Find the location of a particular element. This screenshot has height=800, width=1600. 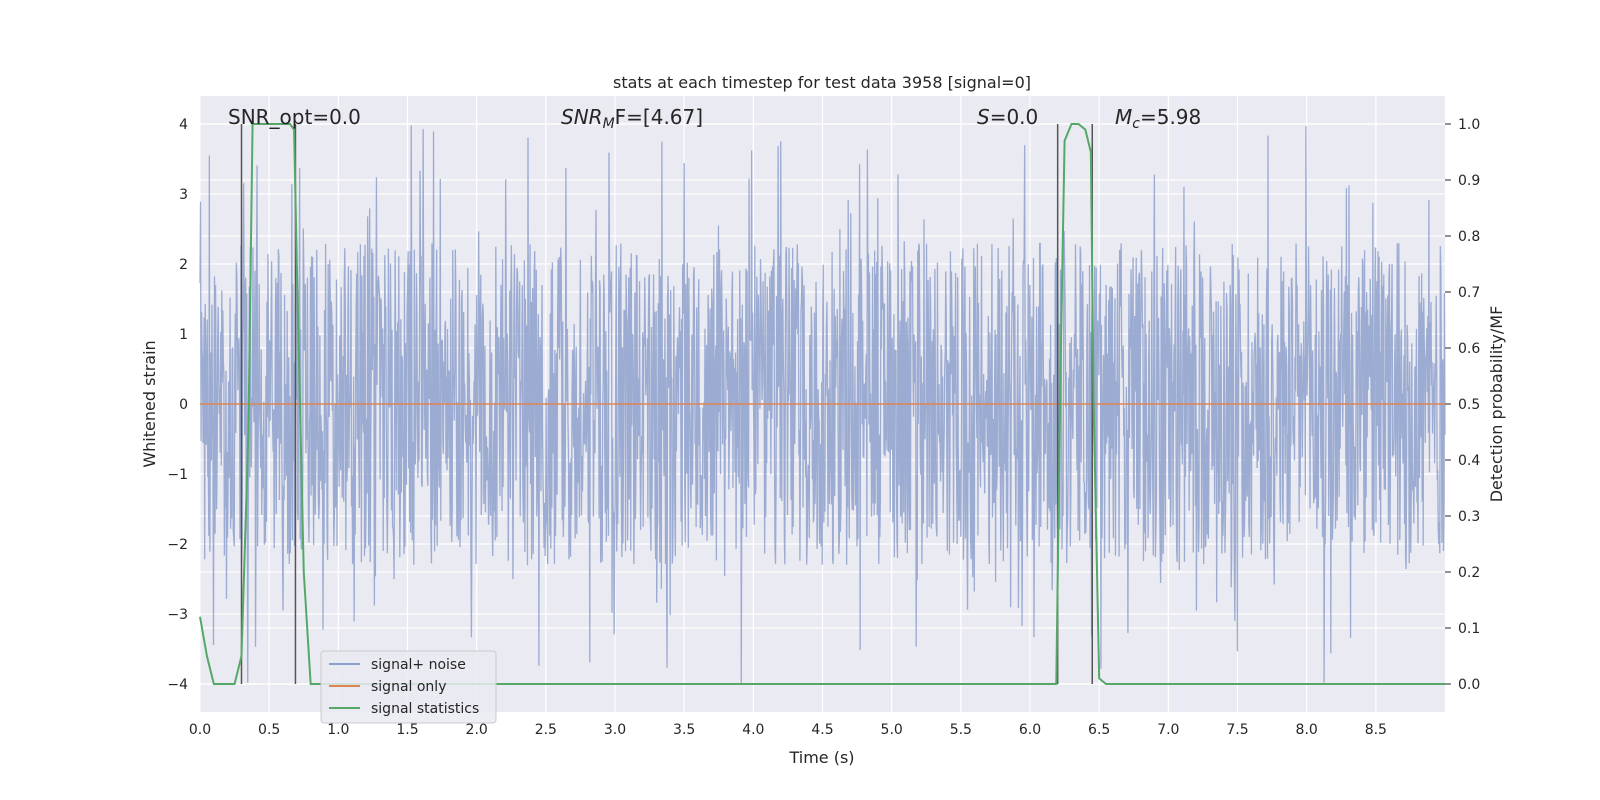

legend-label-signal-noise: signal+ noise is located at coordinates (418, 665).